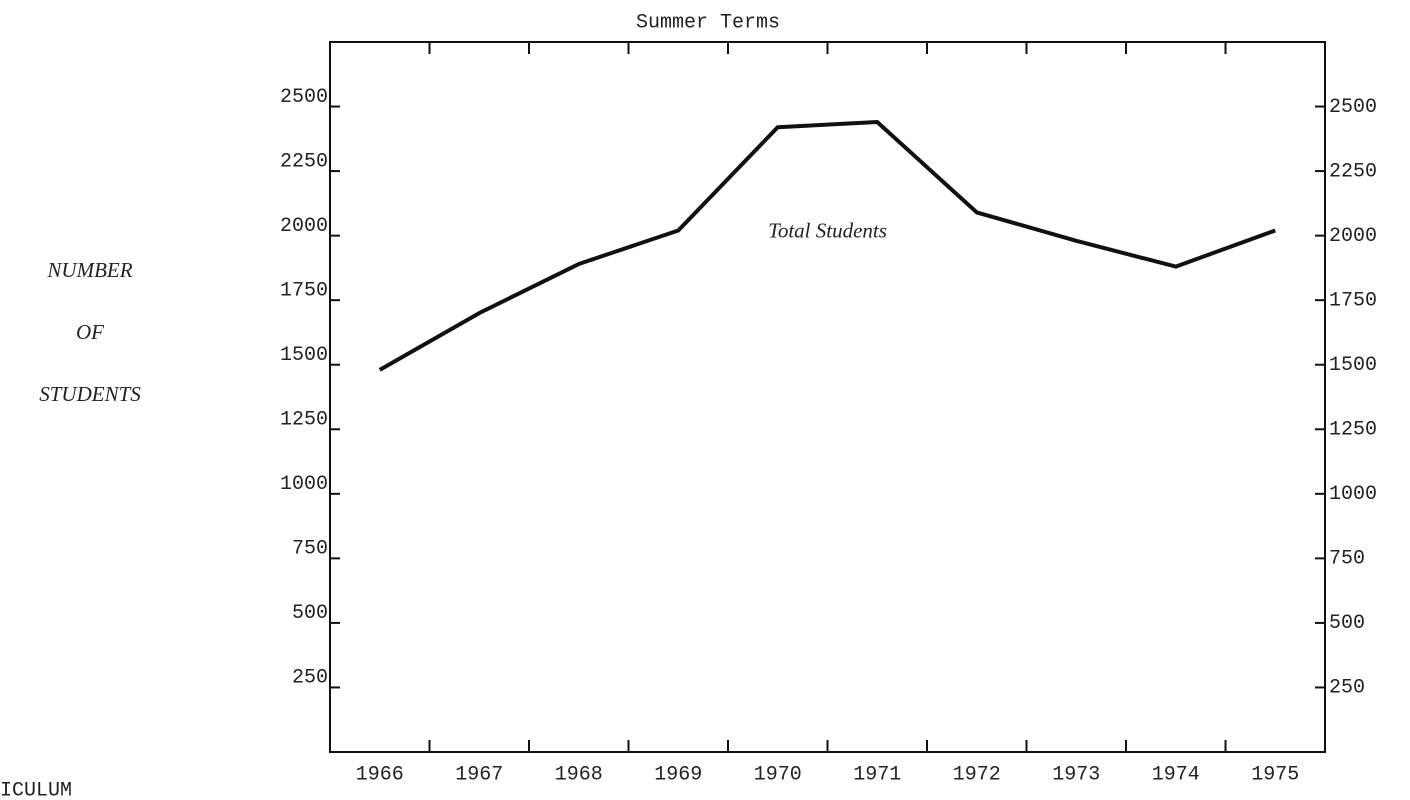  Describe the element at coordinates (310, 678) in the screenshot. I see `y-tick-label: 250` at that location.